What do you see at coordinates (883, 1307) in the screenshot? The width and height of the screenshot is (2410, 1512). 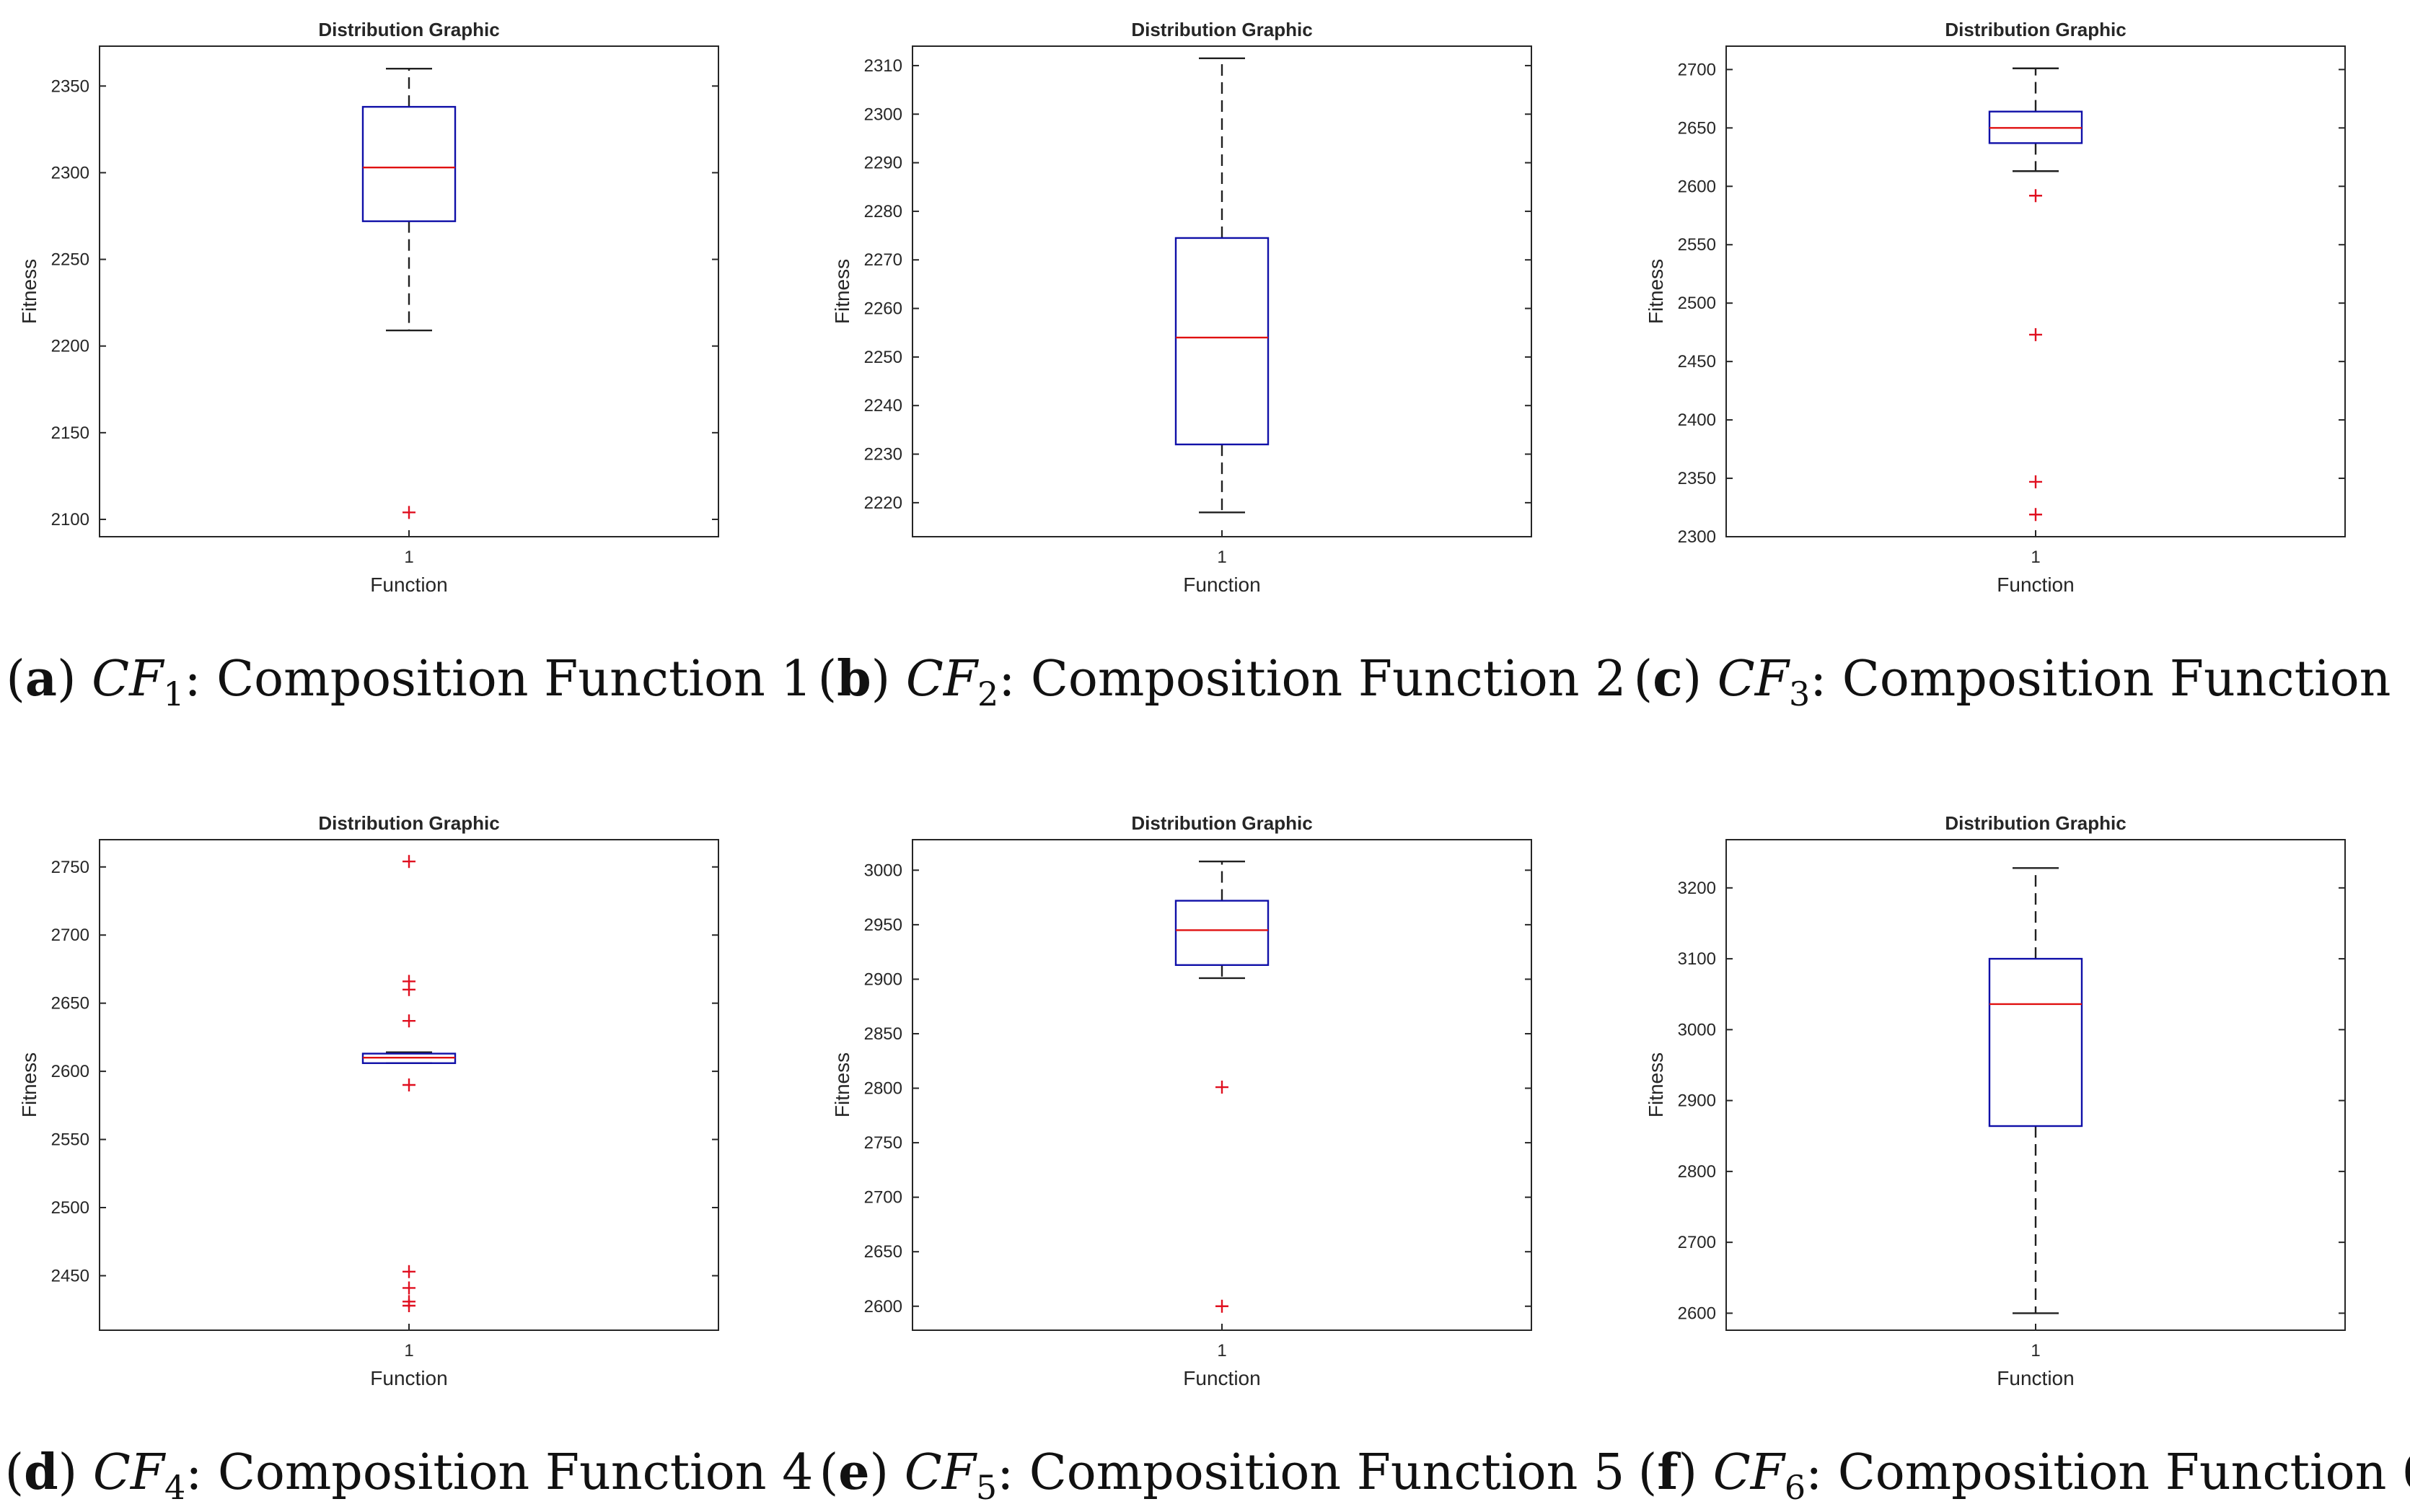 I see `panel-5-ytick-label-0: 2600` at bounding box center [883, 1307].